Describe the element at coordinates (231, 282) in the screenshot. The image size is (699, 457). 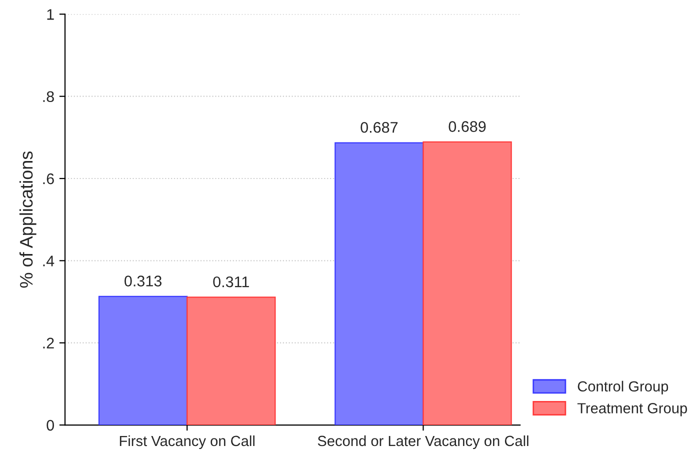
I see `data-label: 0.311` at that location.